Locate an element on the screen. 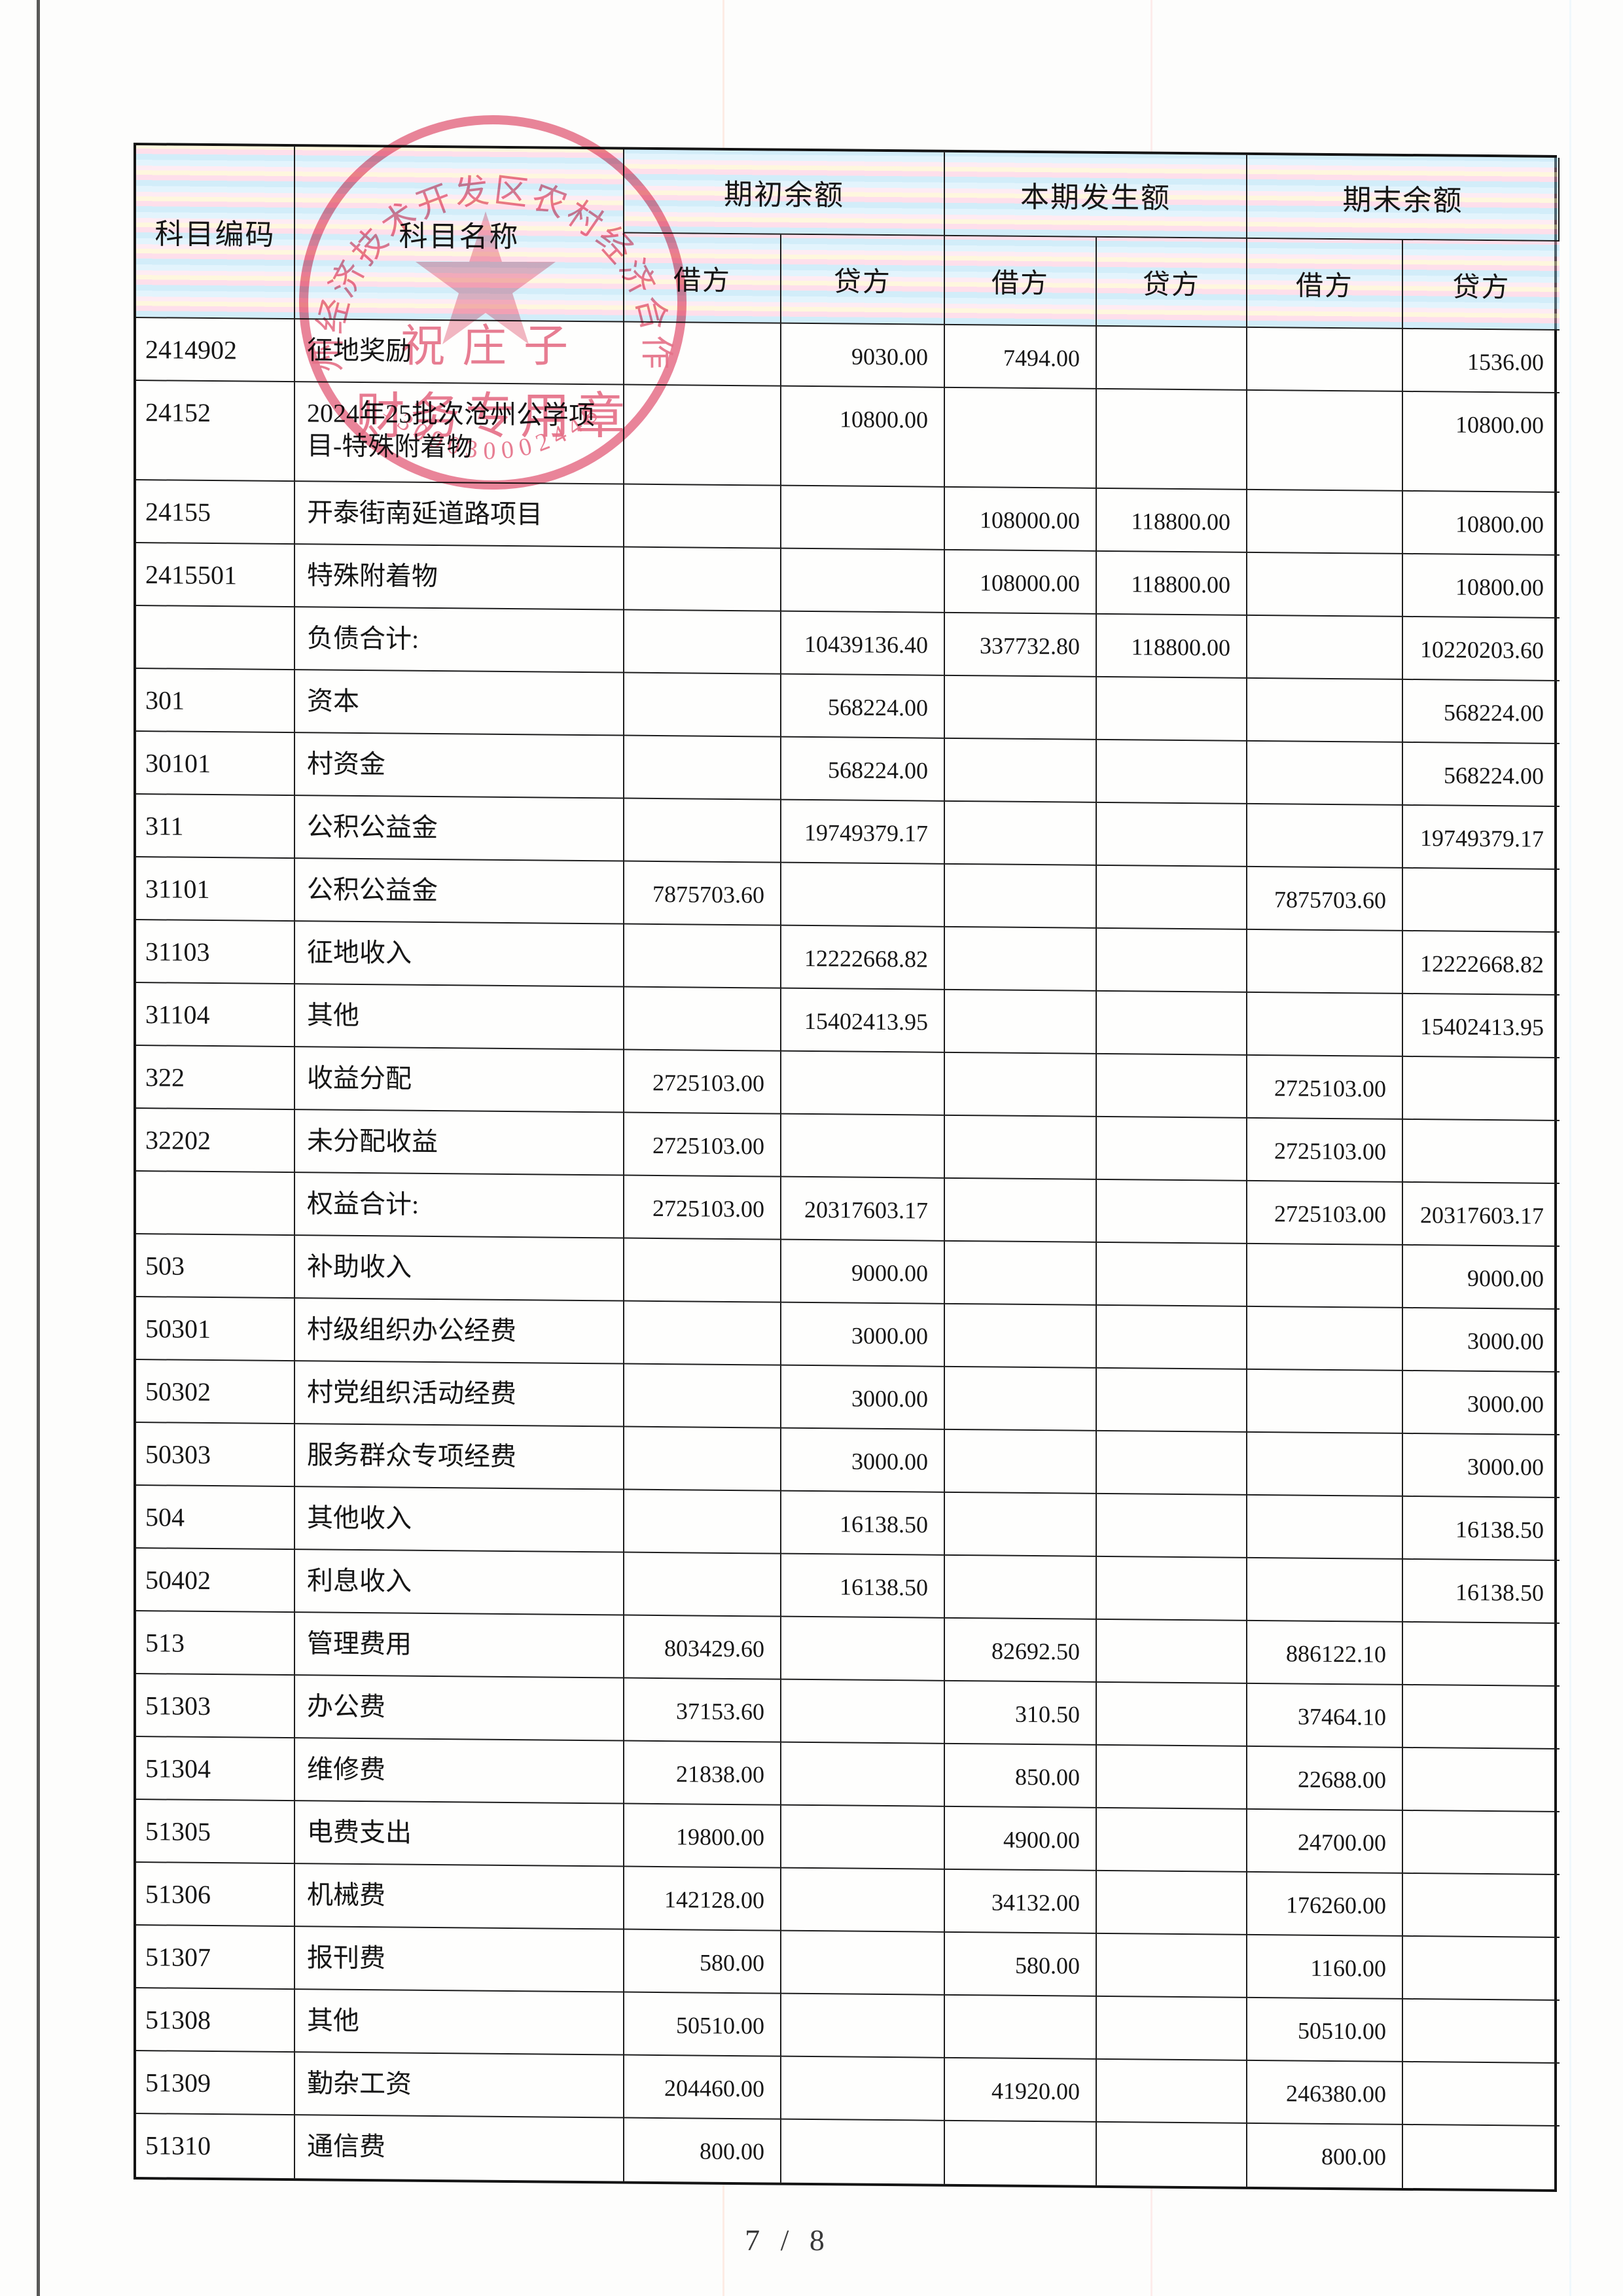 This screenshot has width=1623, height=2296. cell-account-code: 51304 is located at coordinates (216, 1769).